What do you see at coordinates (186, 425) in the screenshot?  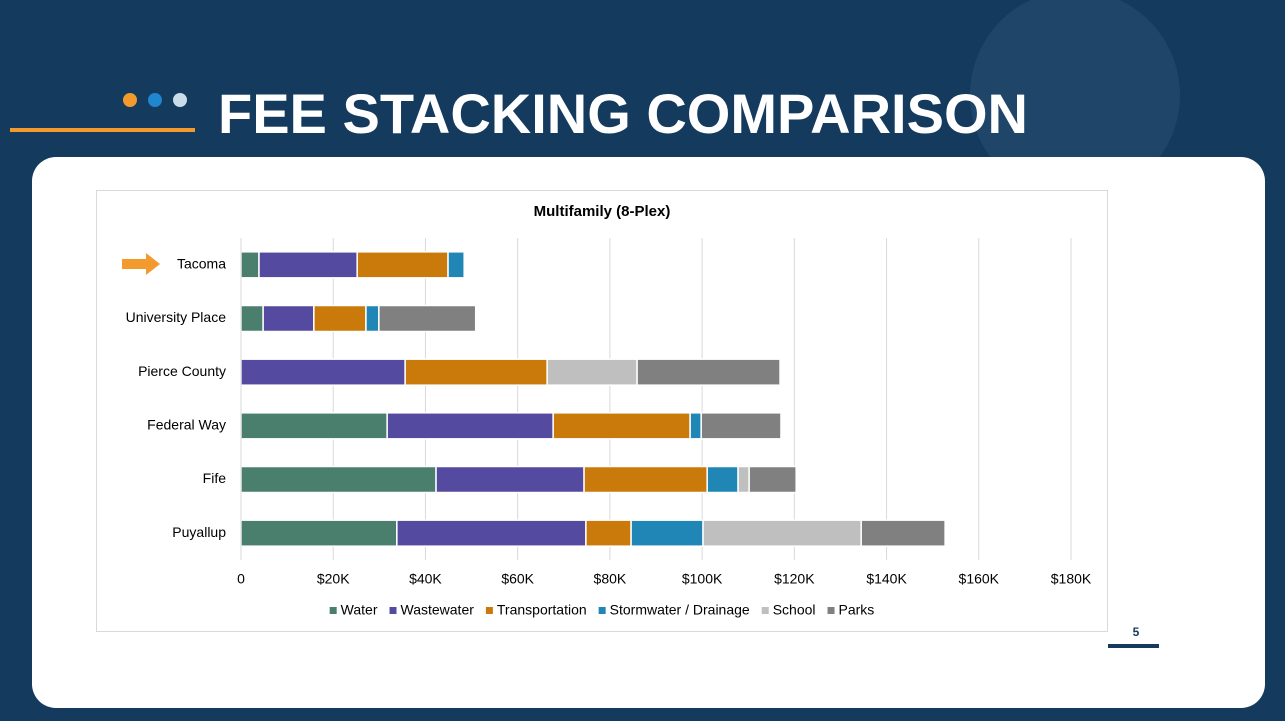 I see `y-tick-label: Federal Way` at bounding box center [186, 425].